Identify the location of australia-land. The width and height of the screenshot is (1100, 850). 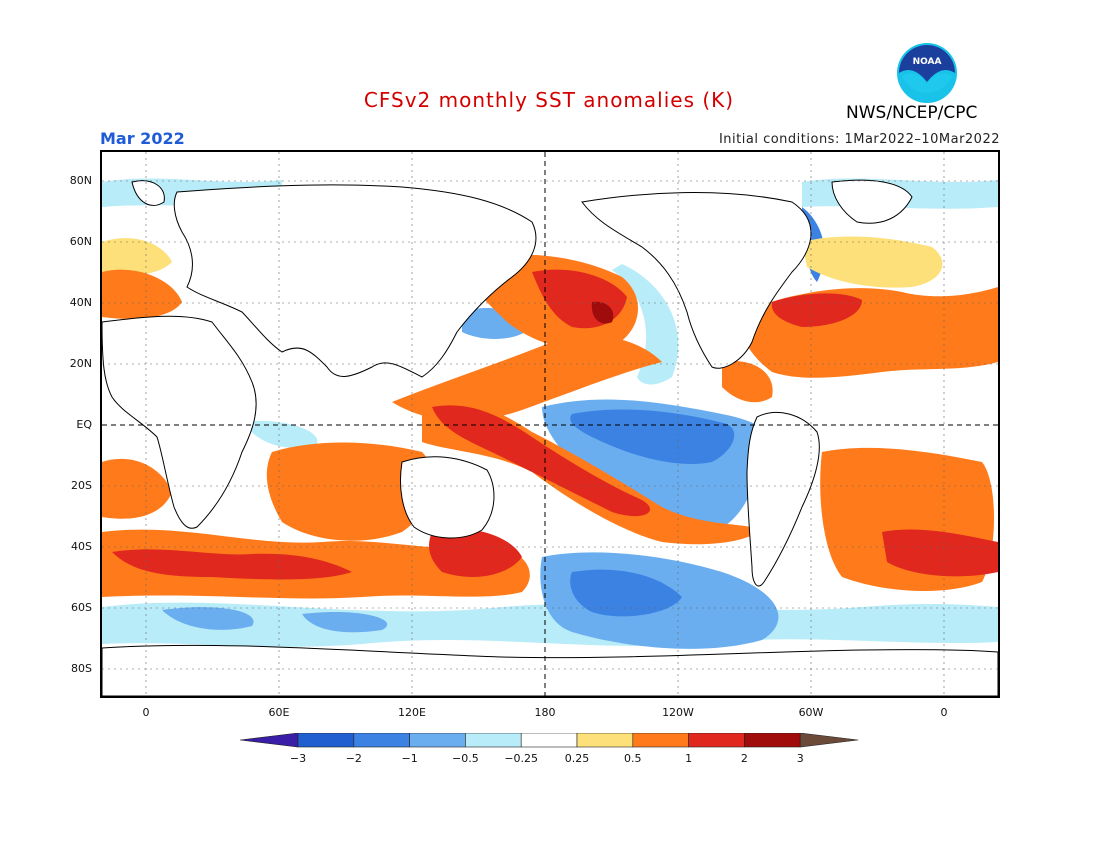
(447, 497).